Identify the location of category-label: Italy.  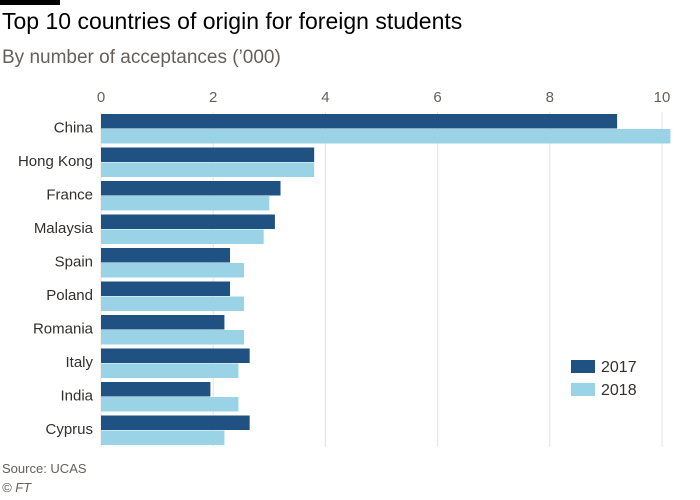
(79, 362).